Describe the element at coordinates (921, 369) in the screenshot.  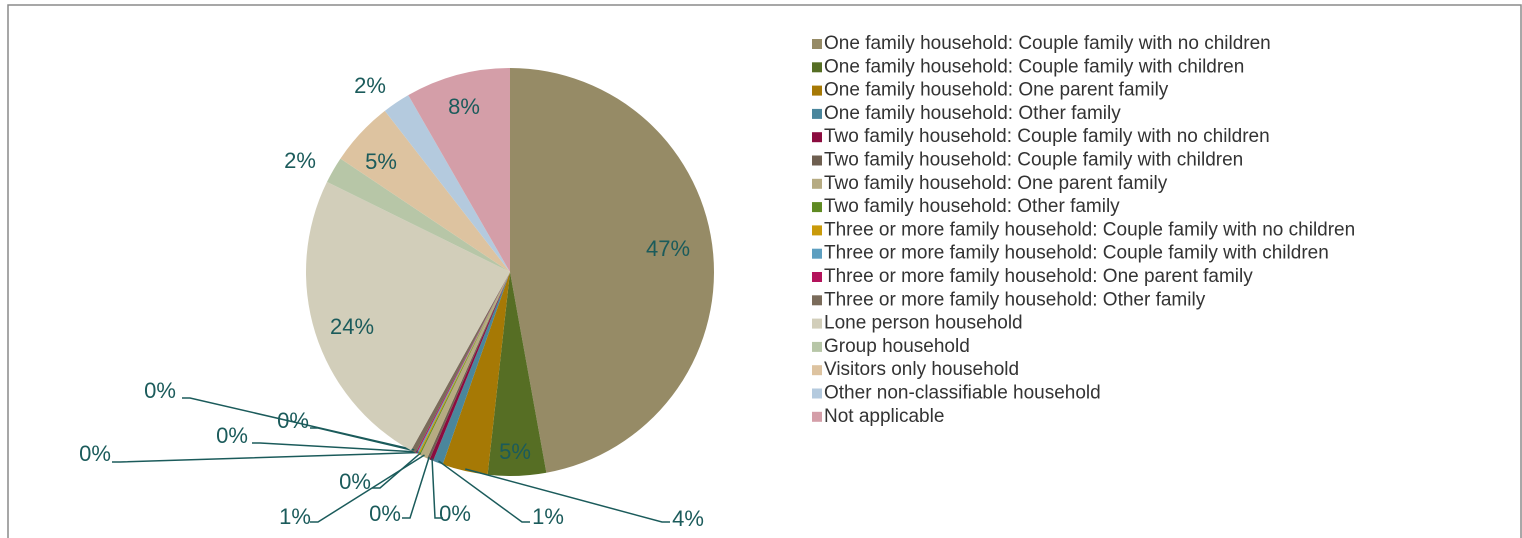
I see `legend-label: Visitors only household` at that location.